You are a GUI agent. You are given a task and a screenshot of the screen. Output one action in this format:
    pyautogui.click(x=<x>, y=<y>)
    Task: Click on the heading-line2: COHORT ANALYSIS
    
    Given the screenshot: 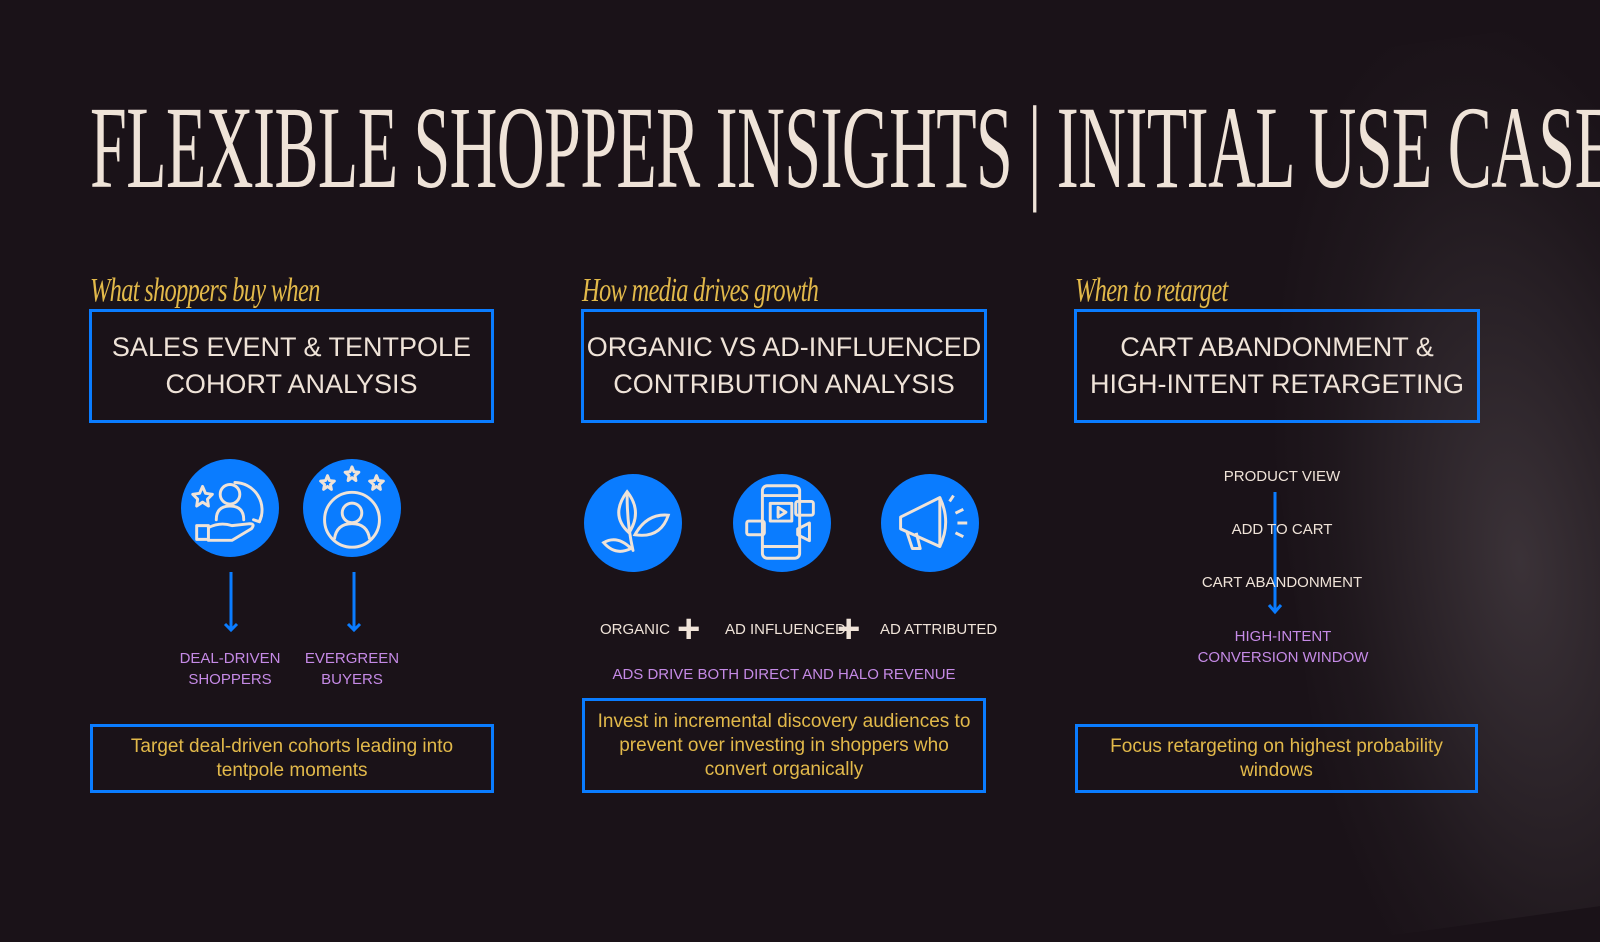 What is the action you would take?
    pyautogui.click(x=291, y=384)
    